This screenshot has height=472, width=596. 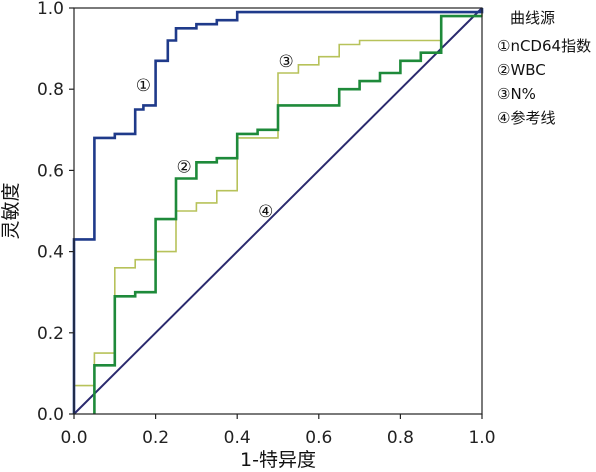 I want to click on legend: 曲线源 ①nCD64指数 ②WBC ③N% ④参考线, so click(x=544, y=68).